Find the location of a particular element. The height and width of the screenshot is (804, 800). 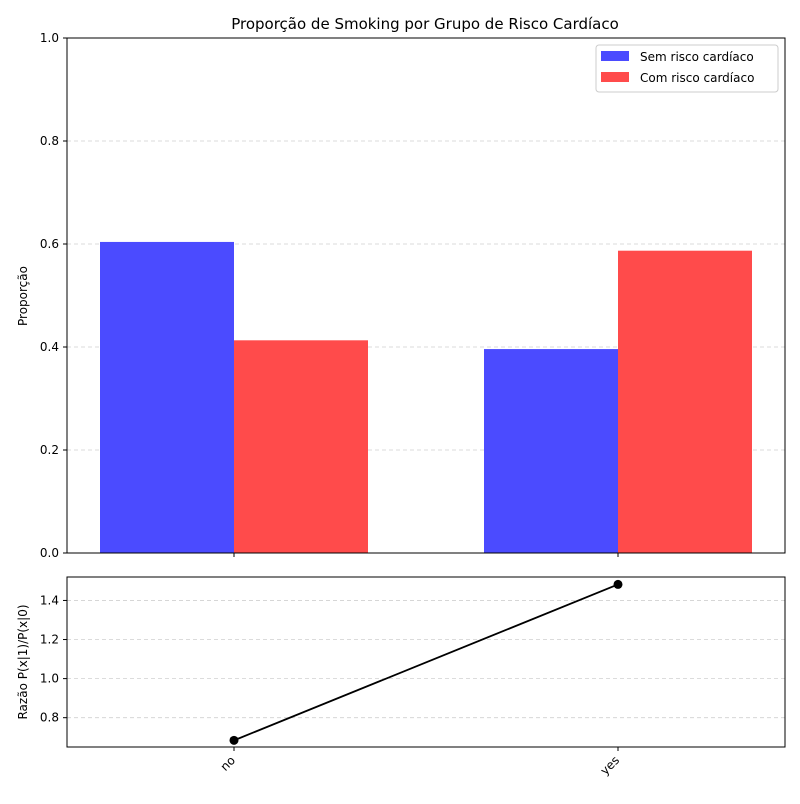

bottom-y-tick-label: 1.4 is located at coordinates (49, 600).